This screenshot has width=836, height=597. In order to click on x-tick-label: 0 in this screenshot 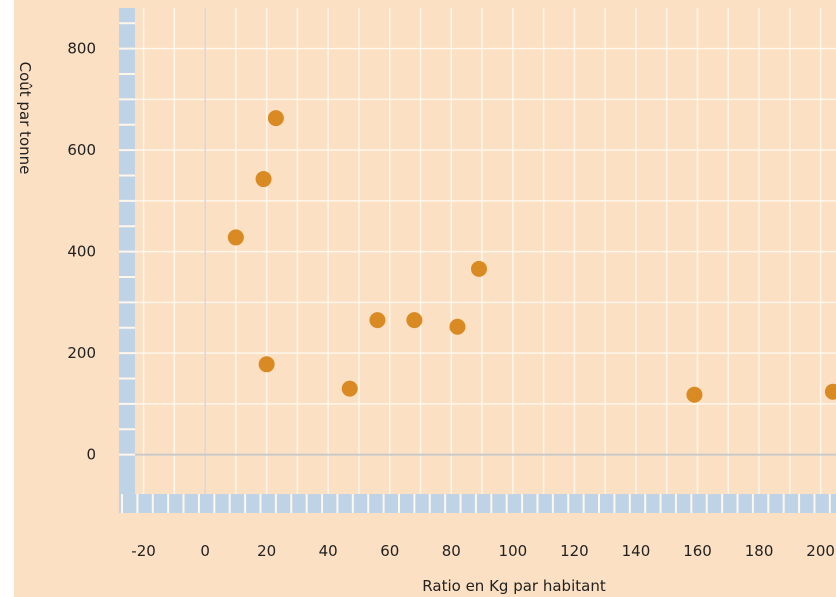, I will do `click(205, 551)`.